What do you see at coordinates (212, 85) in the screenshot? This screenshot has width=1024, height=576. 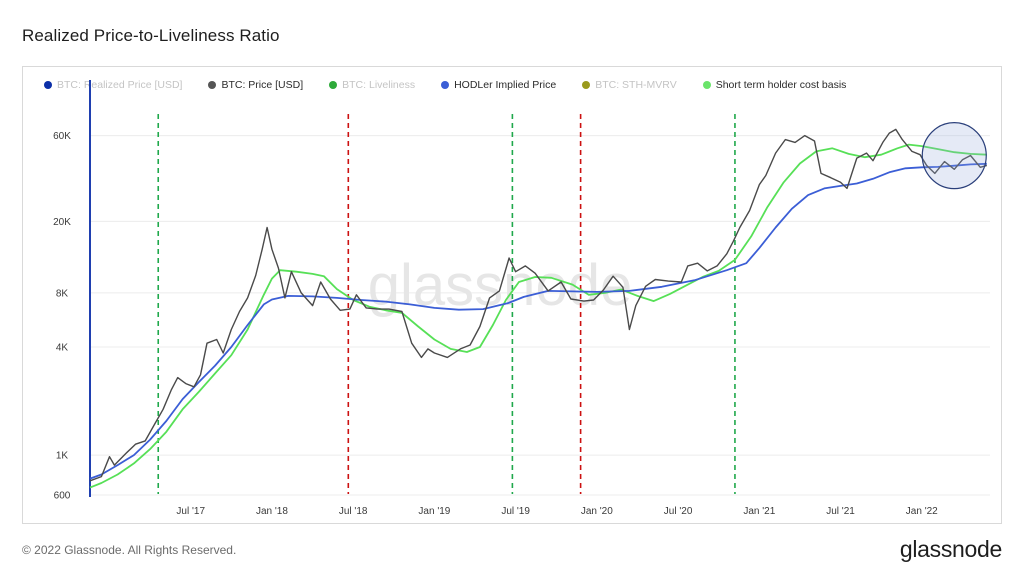 I see `price-dot-icon` at bounding box center [212, 85].